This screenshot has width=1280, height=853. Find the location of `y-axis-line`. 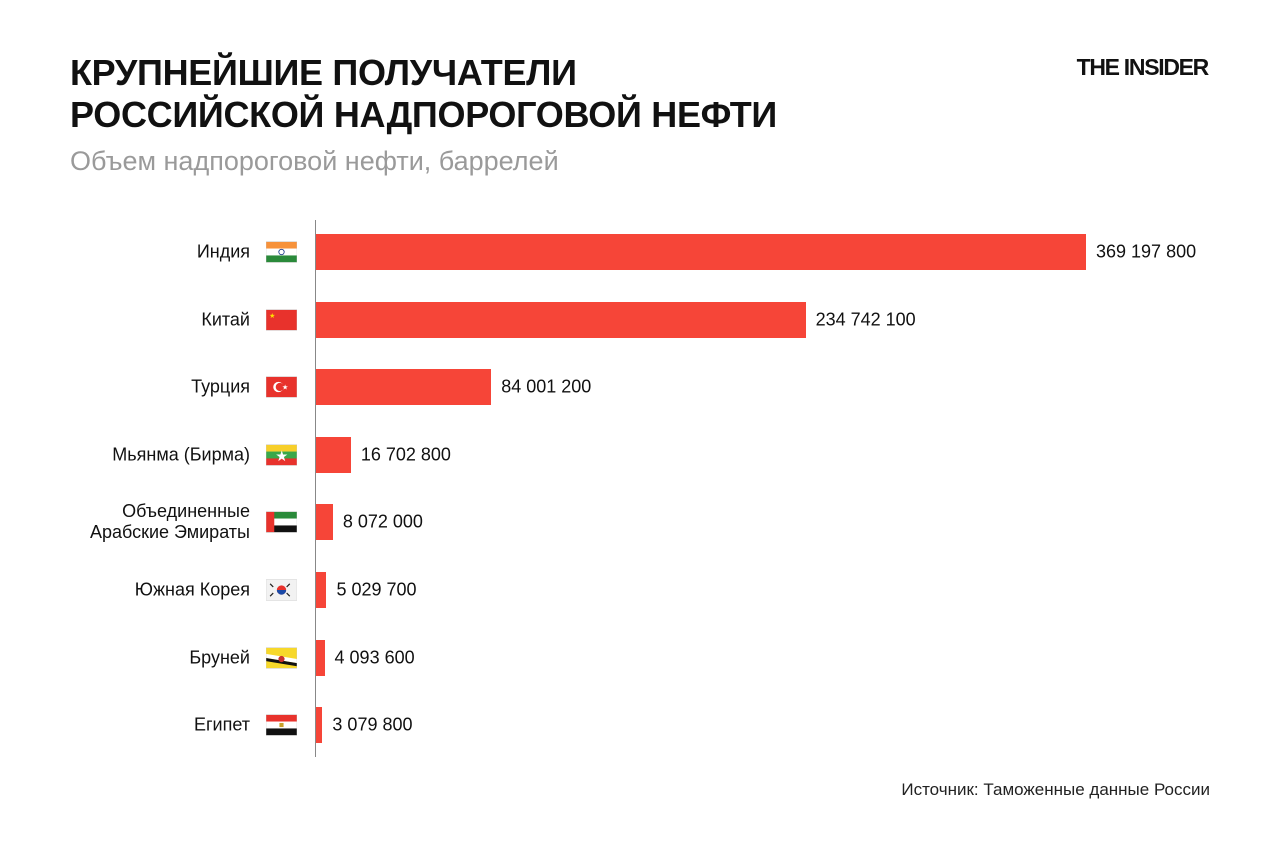

y-axis-line is located at coordinates (315, 488).